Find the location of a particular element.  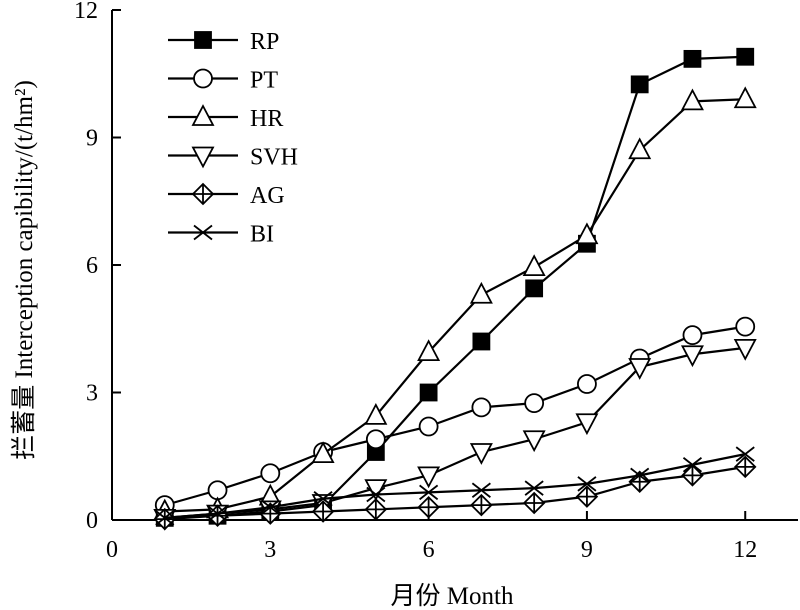

x-tick-label: 3 is located at coordinates (270, 550).